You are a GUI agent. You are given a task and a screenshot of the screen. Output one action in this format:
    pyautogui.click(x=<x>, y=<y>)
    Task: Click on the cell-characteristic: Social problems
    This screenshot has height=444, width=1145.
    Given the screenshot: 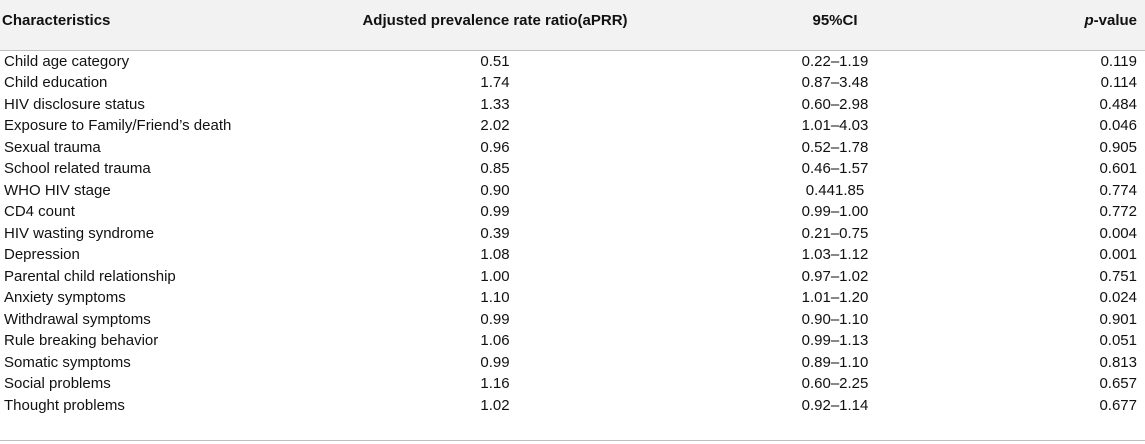 What is the action you would take?
    pyautogui.click(x=57, y=383)
    